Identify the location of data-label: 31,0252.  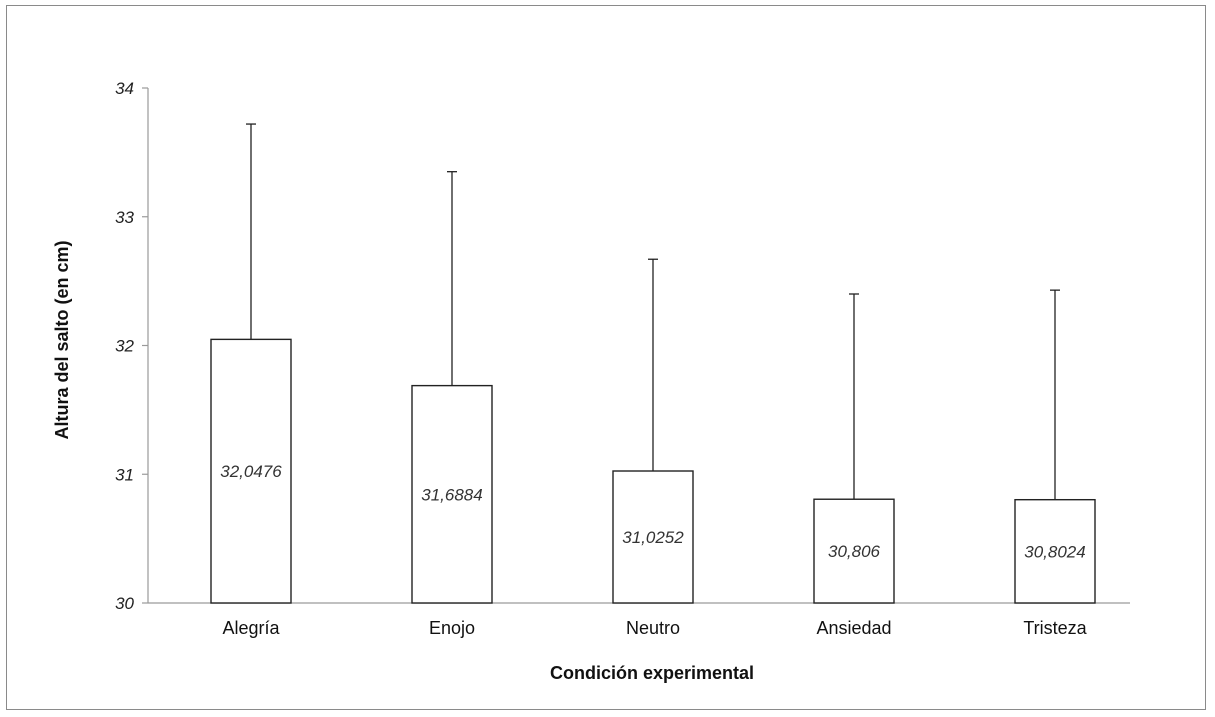
(653, 537).